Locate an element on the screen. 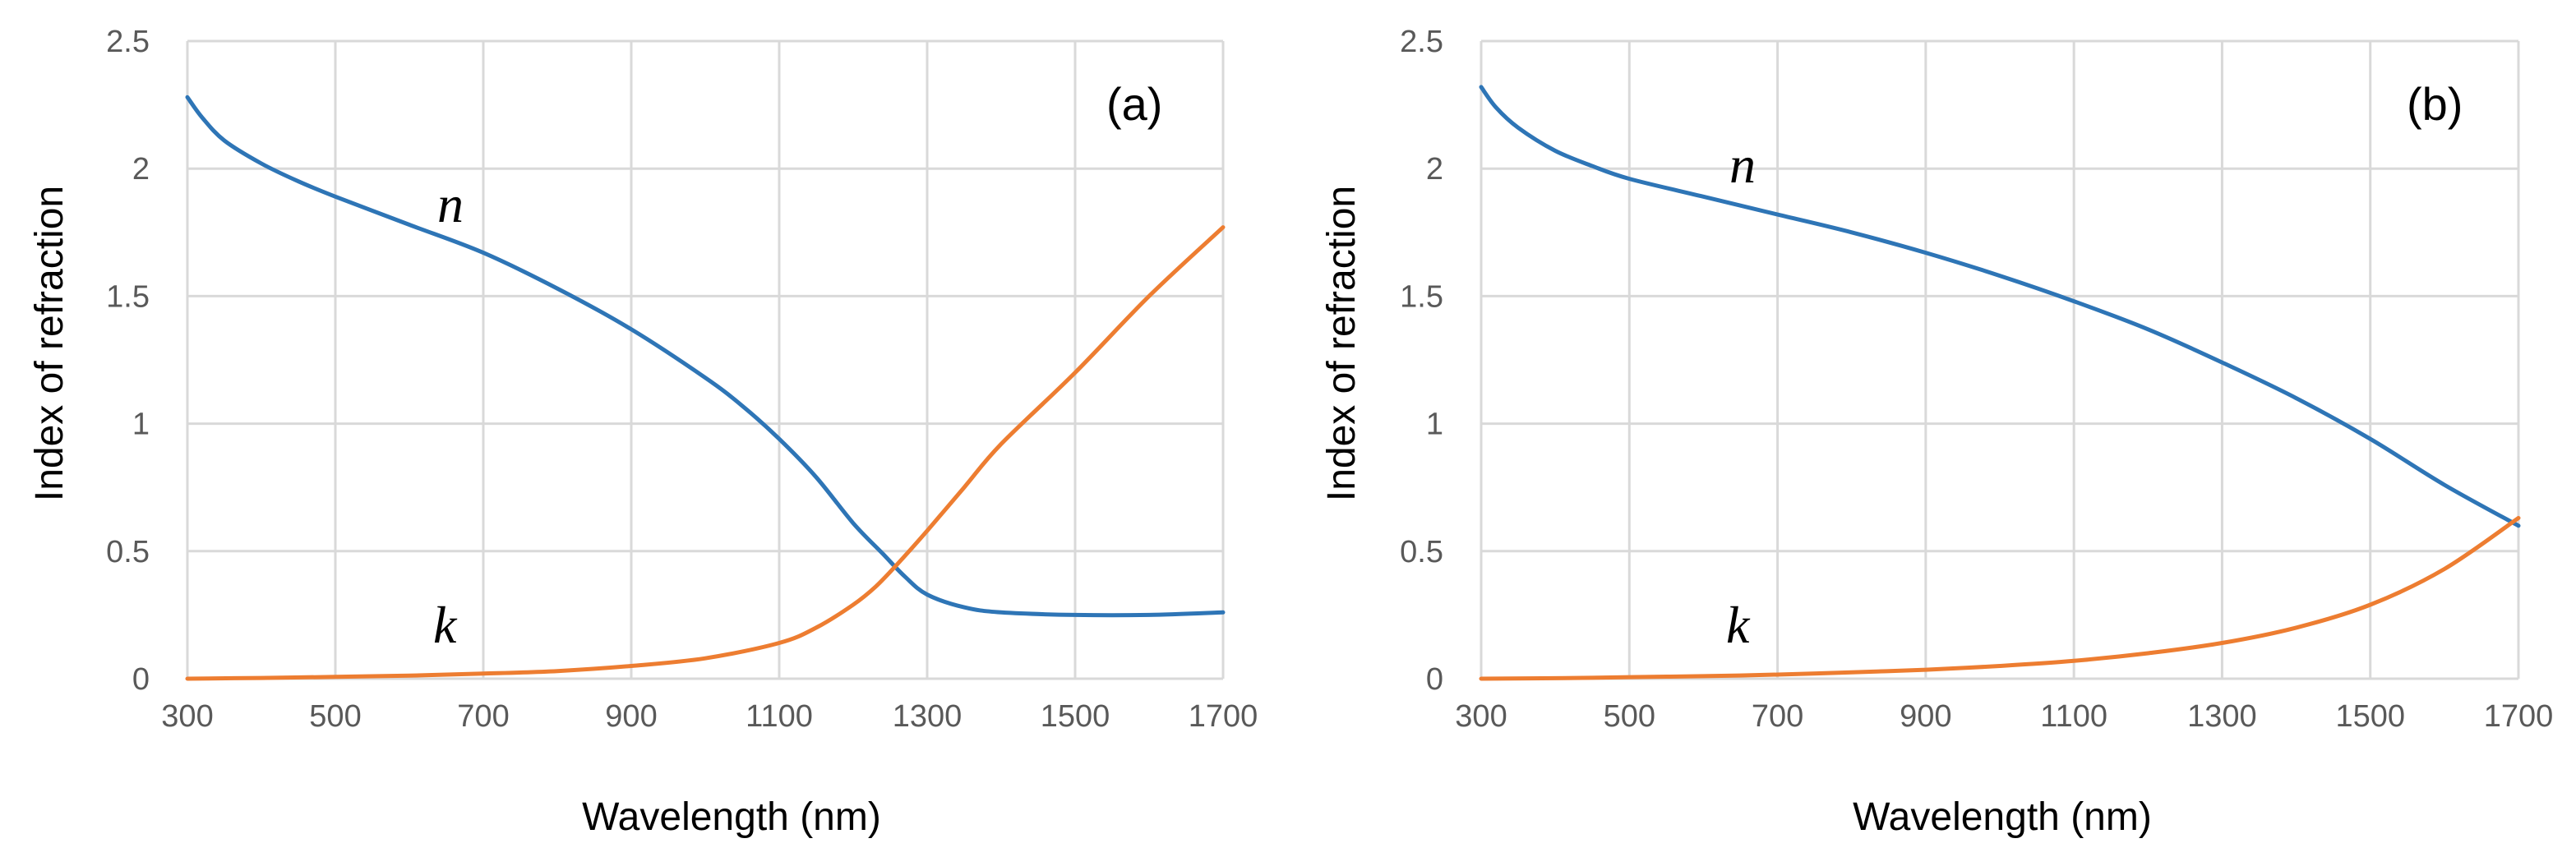  chart-b-y-tick-label: 1 is located at coordinates (1434, 425).